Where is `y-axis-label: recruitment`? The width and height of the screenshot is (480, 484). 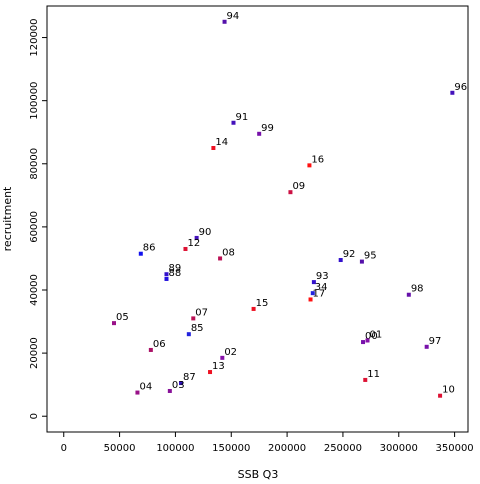 y-axis-label: recruitment is located at coordinates (7, 218).